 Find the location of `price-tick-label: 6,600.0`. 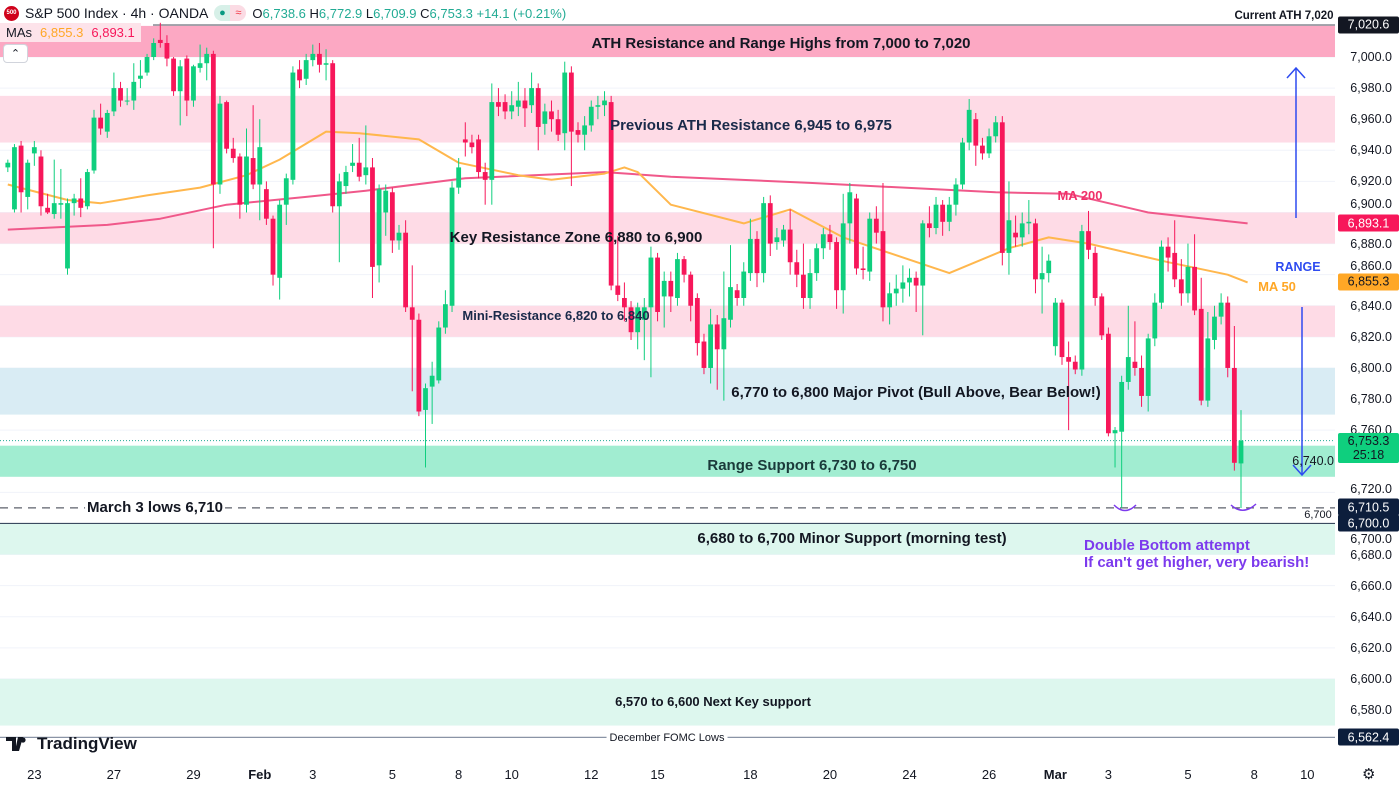

price-tick-label: 6,600.0 is located at coordinates (1371, 678).